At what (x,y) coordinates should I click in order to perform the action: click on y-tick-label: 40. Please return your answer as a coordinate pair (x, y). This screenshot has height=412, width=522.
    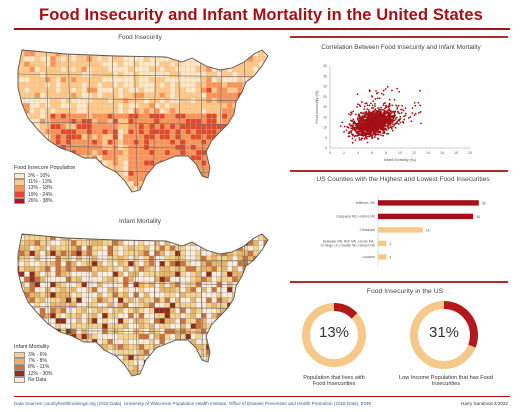
    Looking at the image, I should click on (325, 66).